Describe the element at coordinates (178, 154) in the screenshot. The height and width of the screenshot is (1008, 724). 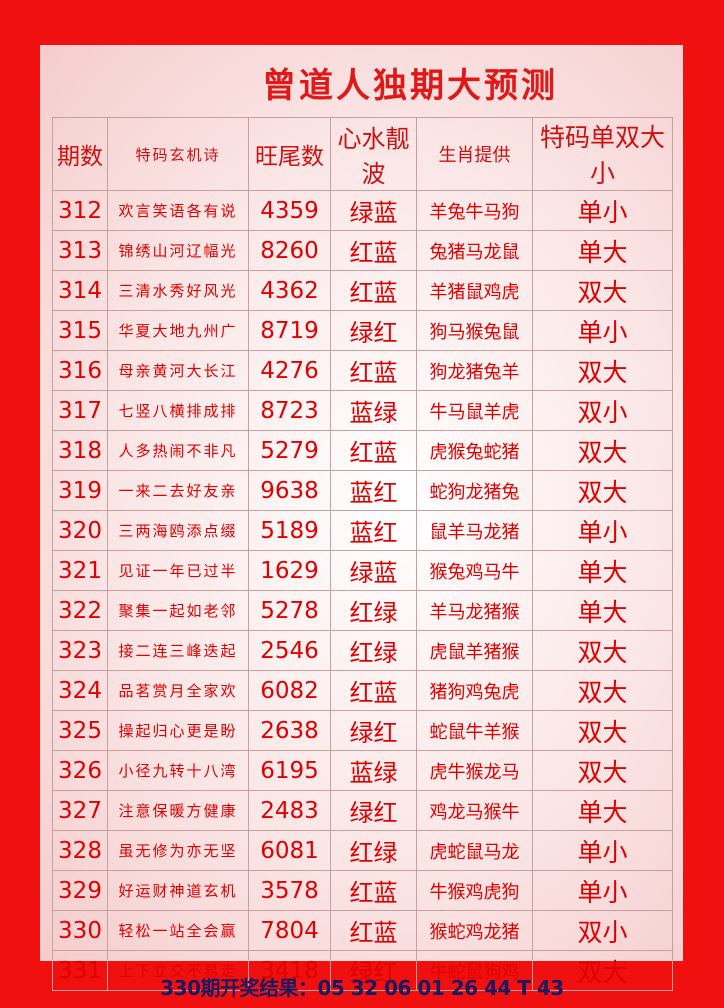
I see `column-header: 特码玄机诗` at that location.